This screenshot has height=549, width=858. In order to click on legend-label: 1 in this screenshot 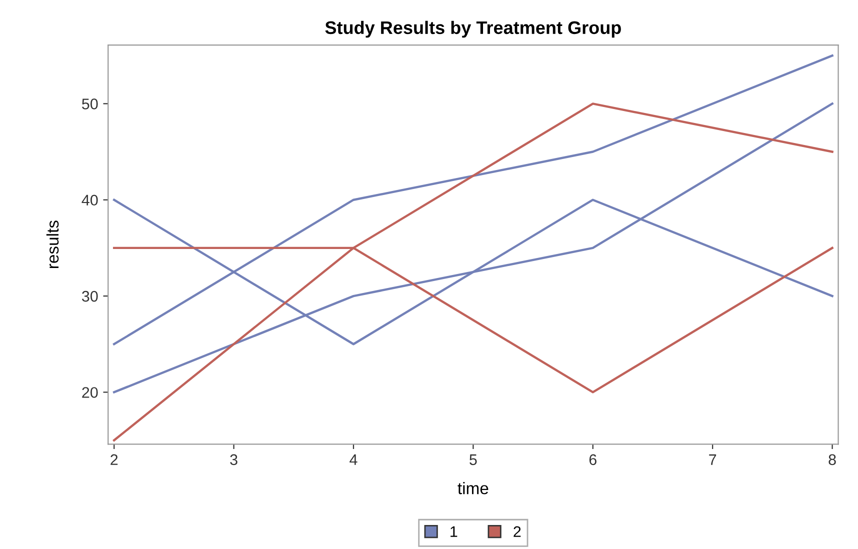, I will do `click(454, 531)`.